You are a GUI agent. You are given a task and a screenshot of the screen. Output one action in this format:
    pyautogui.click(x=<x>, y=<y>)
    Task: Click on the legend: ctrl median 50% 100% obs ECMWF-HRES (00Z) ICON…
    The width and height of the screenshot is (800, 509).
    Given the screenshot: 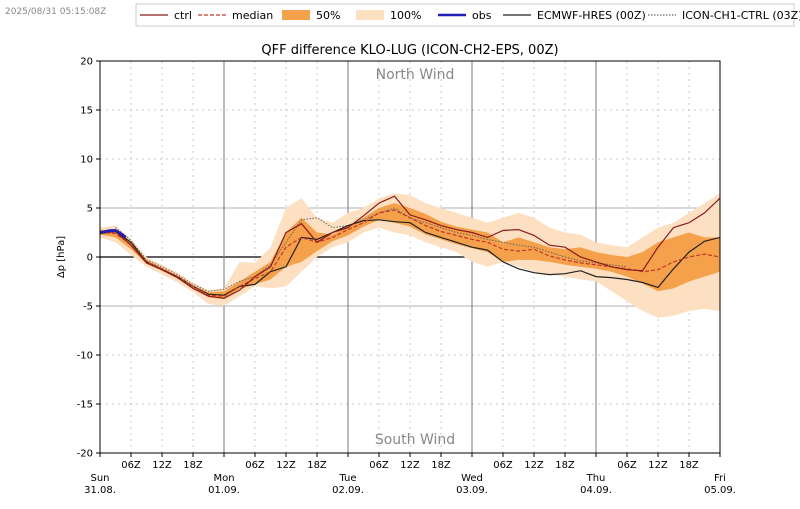 What is the action you would take?
    pyautogui.click(x=467, y=15)
    